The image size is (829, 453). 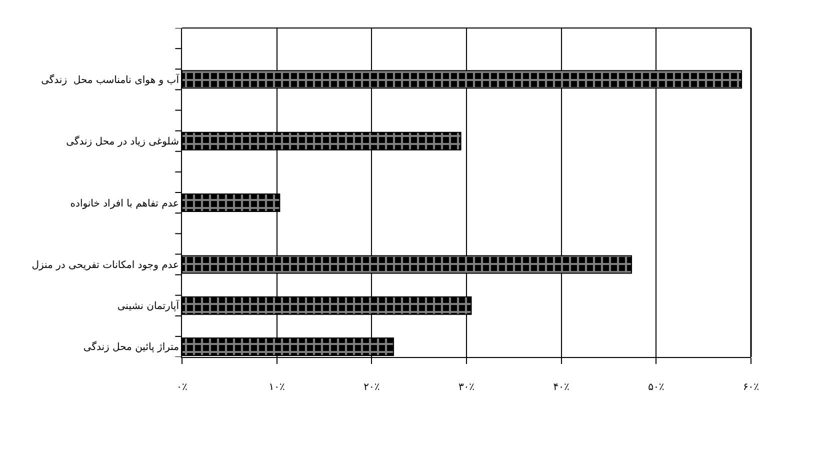 I want to click on x-tick-label: ۶۰٪, so click(x=751, y=387).